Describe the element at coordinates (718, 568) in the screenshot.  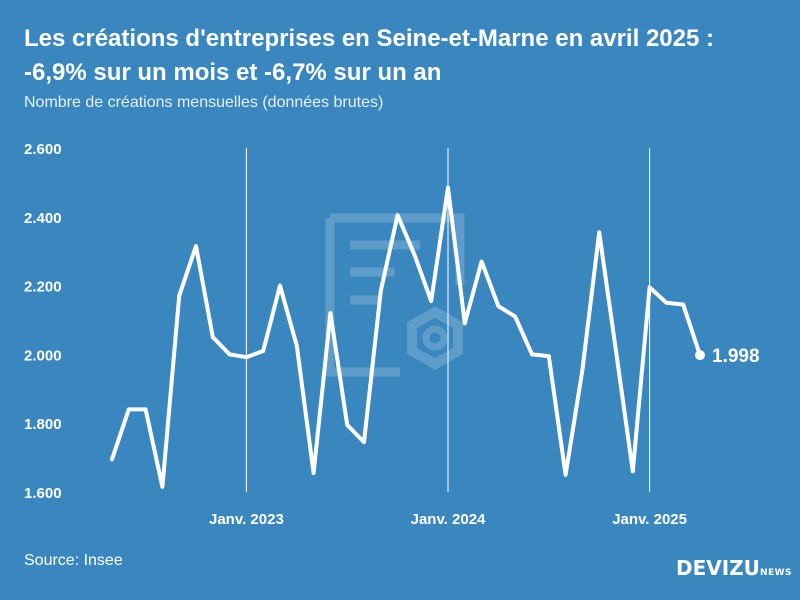
I see `brand-main: DEVIZU` at that location.